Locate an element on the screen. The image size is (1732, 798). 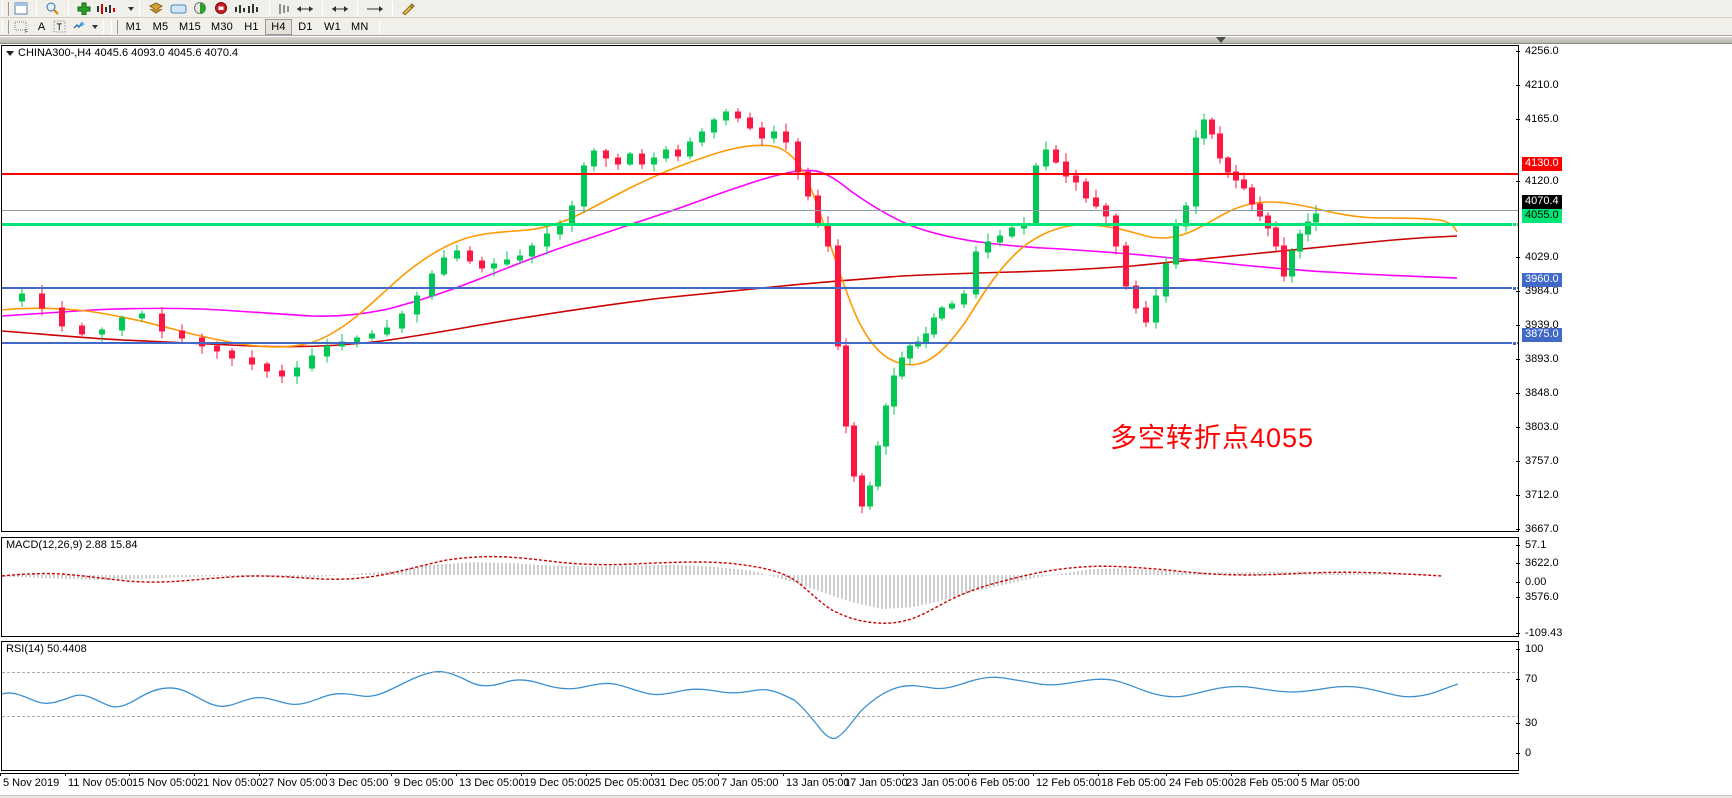
date-label: 9 Dec 05:00 is located at coordinates (422, 781).